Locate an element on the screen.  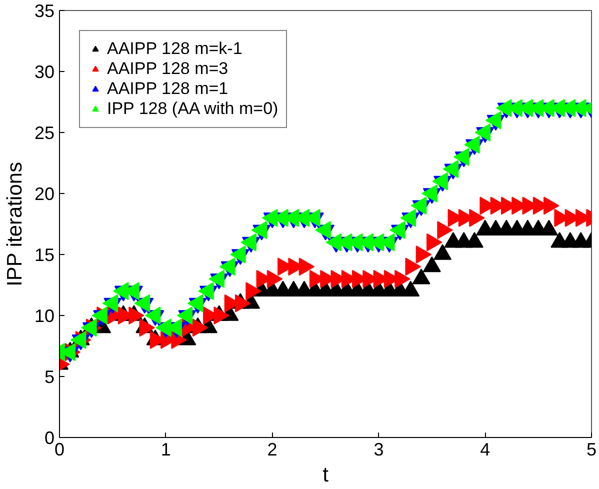
y-tick-label: 25 is located at coordinates (44, 133).